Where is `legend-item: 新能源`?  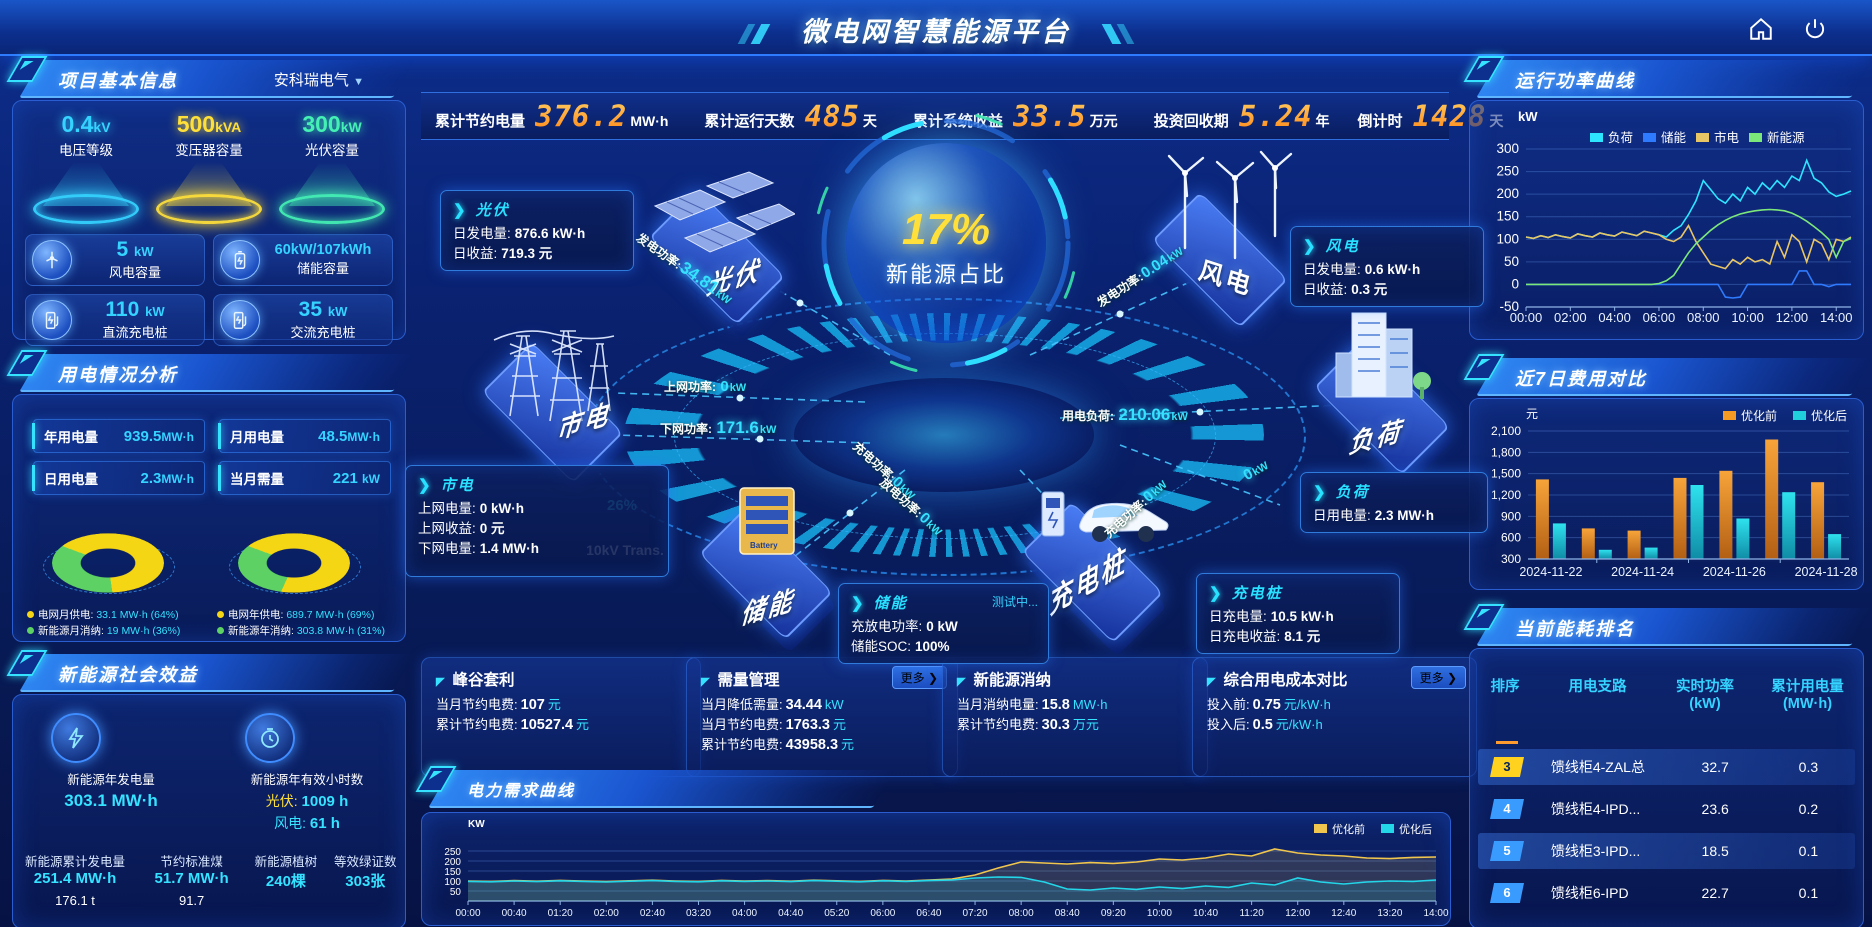 legend-item: 新能源 is located at coordinates (1777, 136).